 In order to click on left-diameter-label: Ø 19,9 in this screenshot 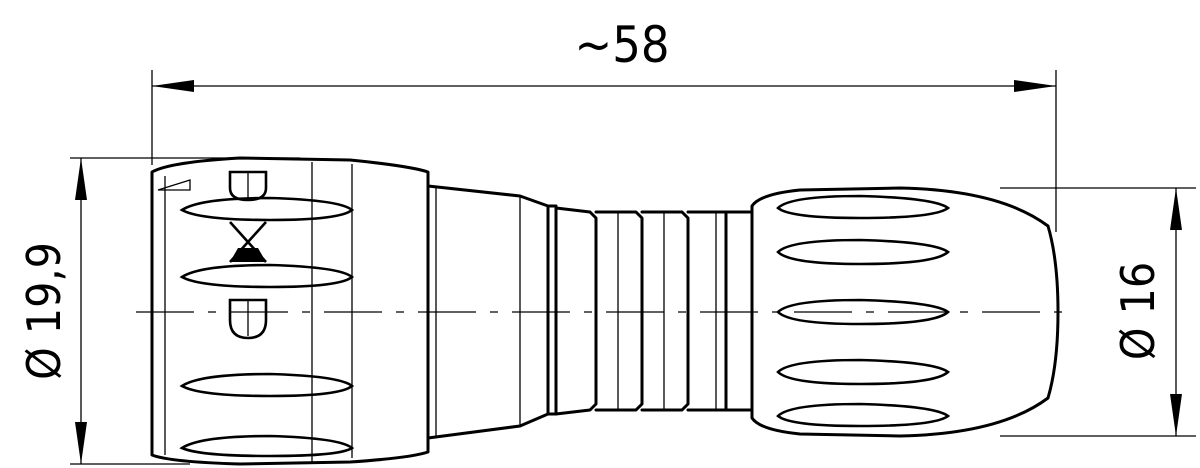, I will do `click(44, 311)`.